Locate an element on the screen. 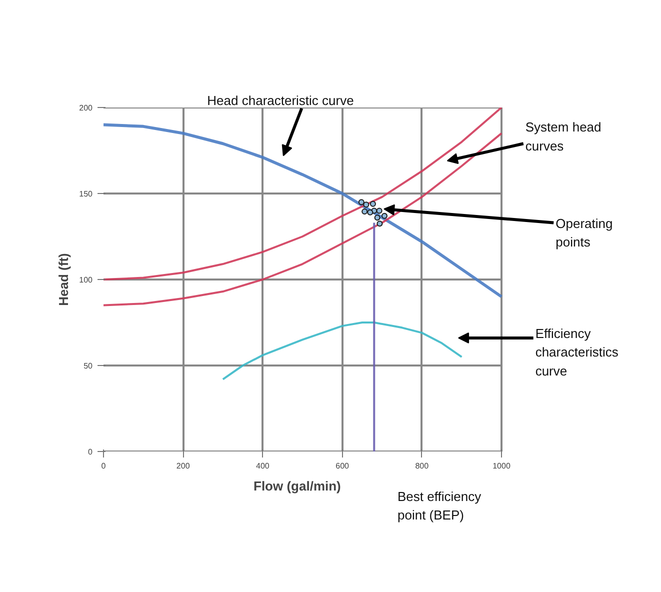  text: Efficiency characteristics curve is located at coordinates (577, 352).